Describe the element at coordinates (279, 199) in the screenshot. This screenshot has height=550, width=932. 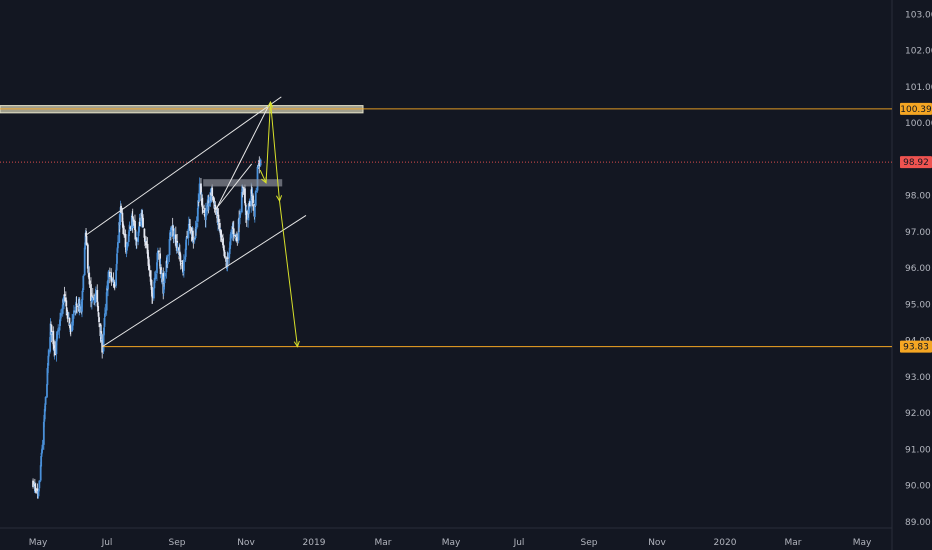
I see `arrow-head` at that location.